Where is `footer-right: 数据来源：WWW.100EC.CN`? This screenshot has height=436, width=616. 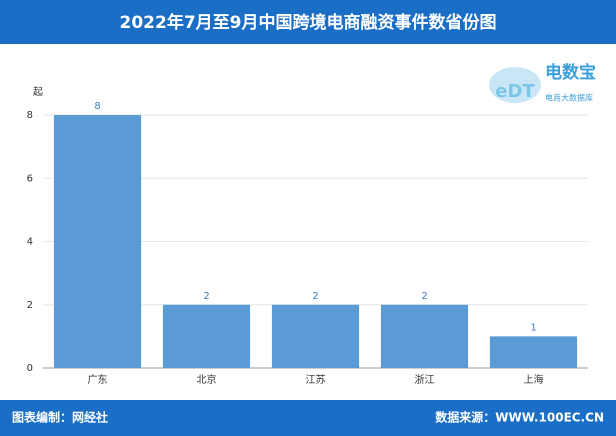
footer-right: 数据来源：WWW.100EC.CN is located at coordinates (519, 417).